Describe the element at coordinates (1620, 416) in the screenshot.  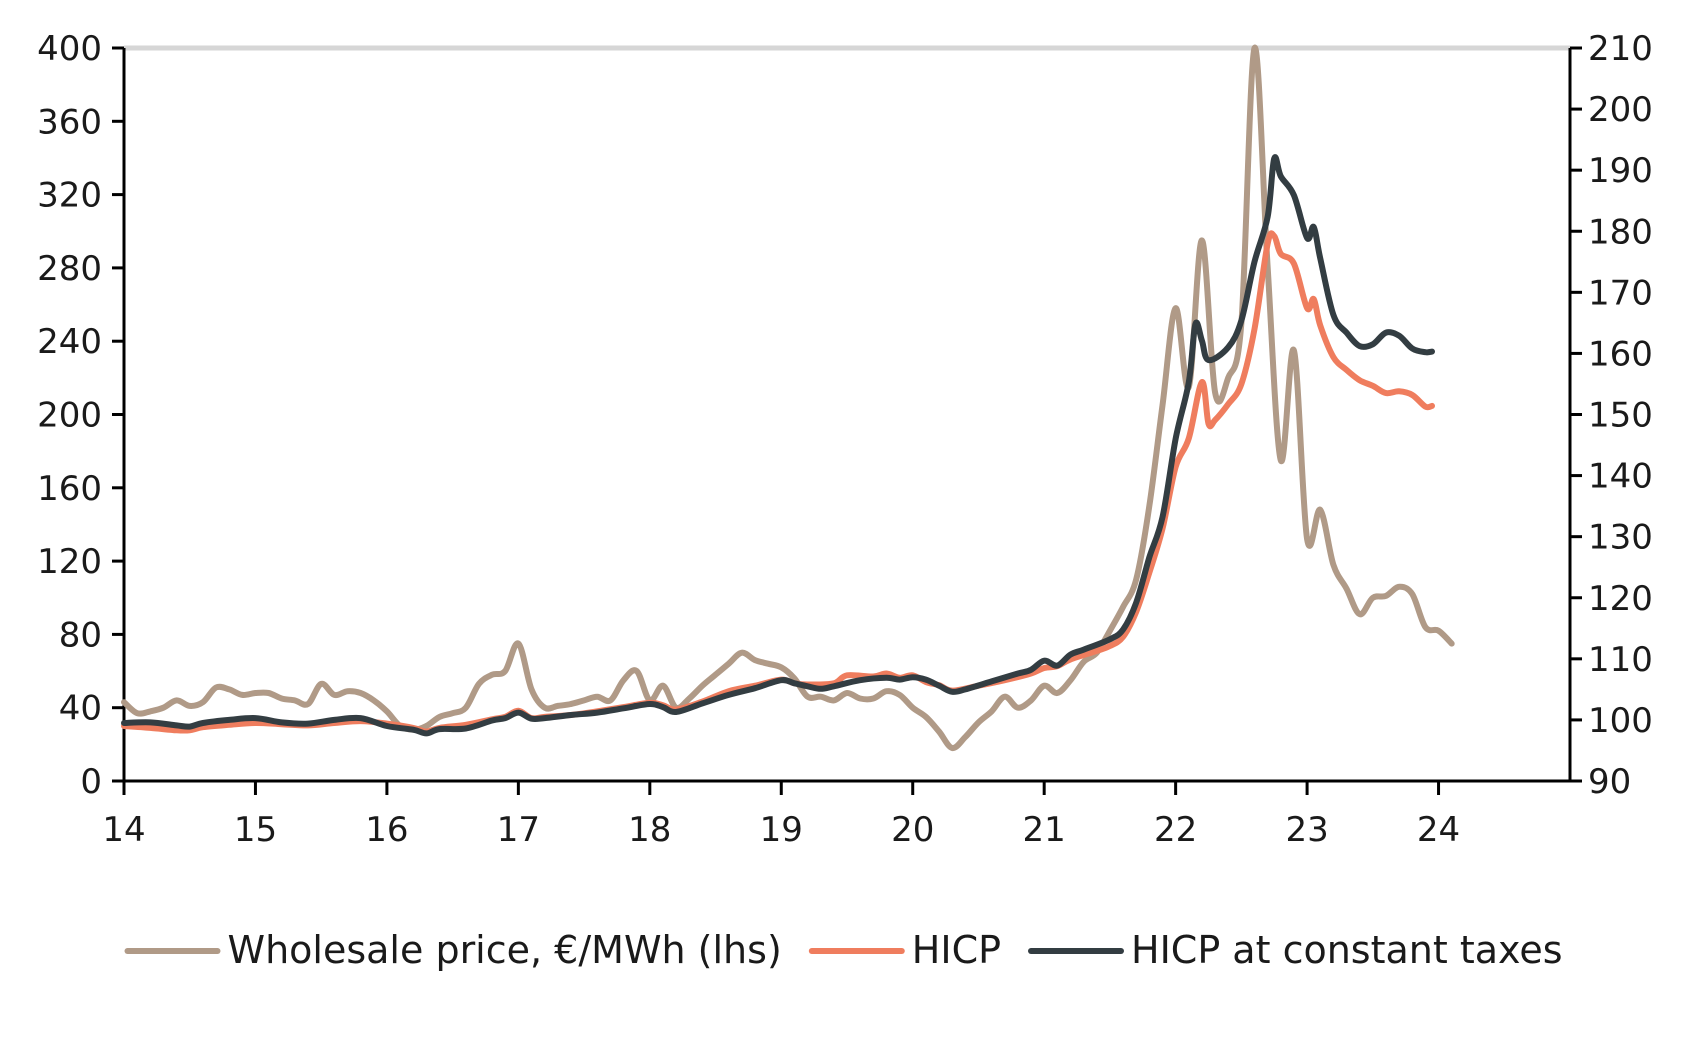
I see `right-tick-label: 150` at that location.